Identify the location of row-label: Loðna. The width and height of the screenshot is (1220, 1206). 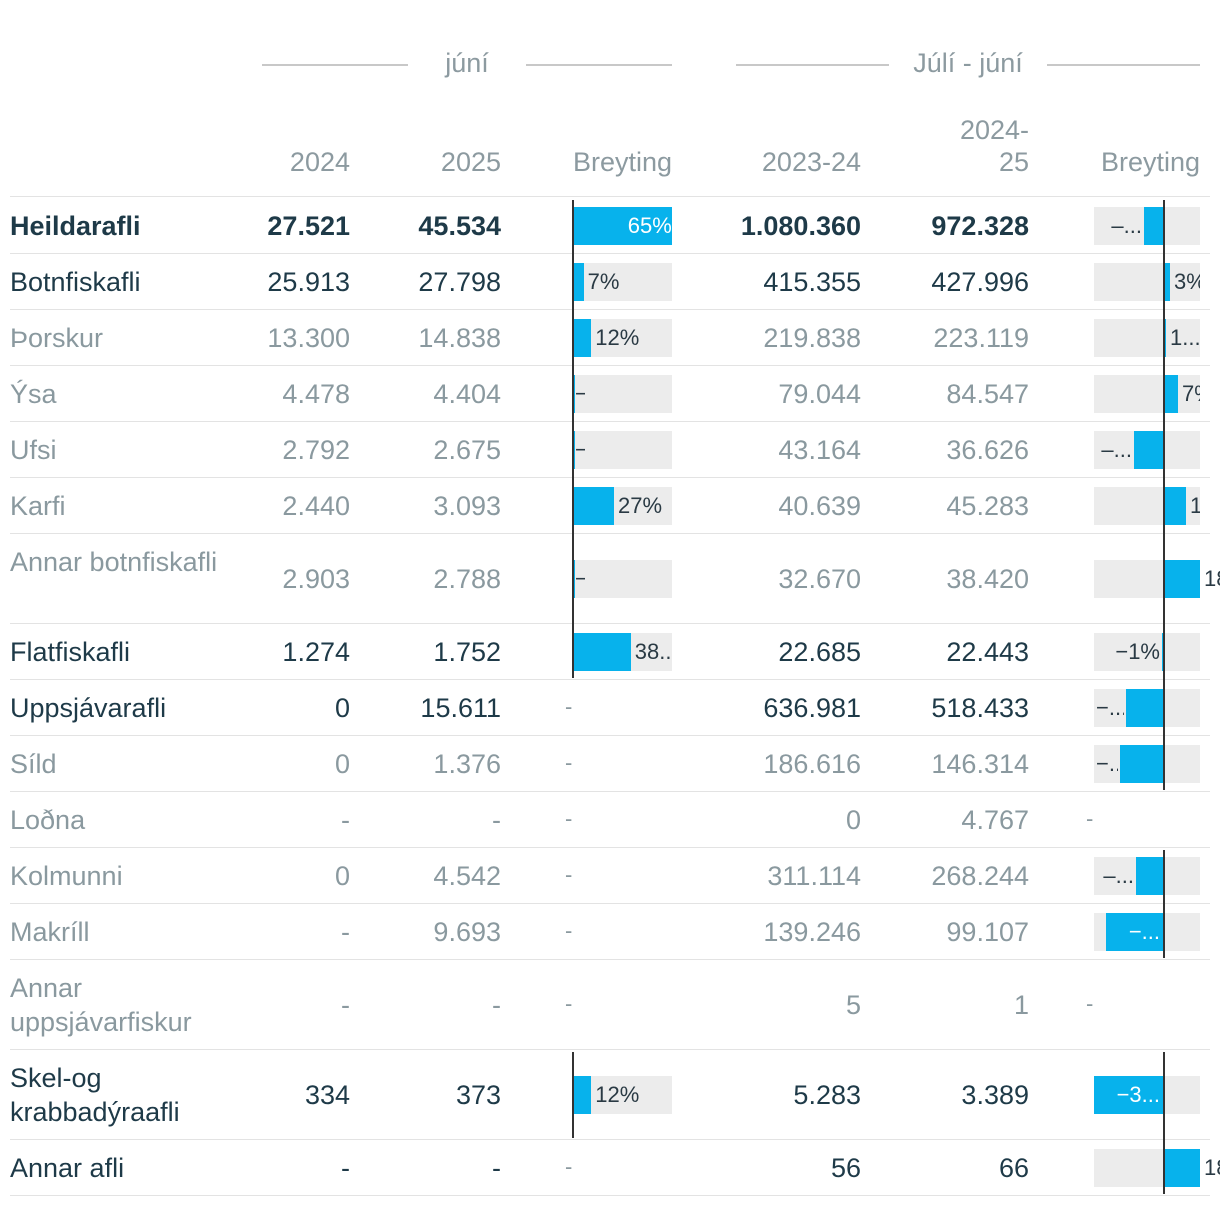
(48, 820).